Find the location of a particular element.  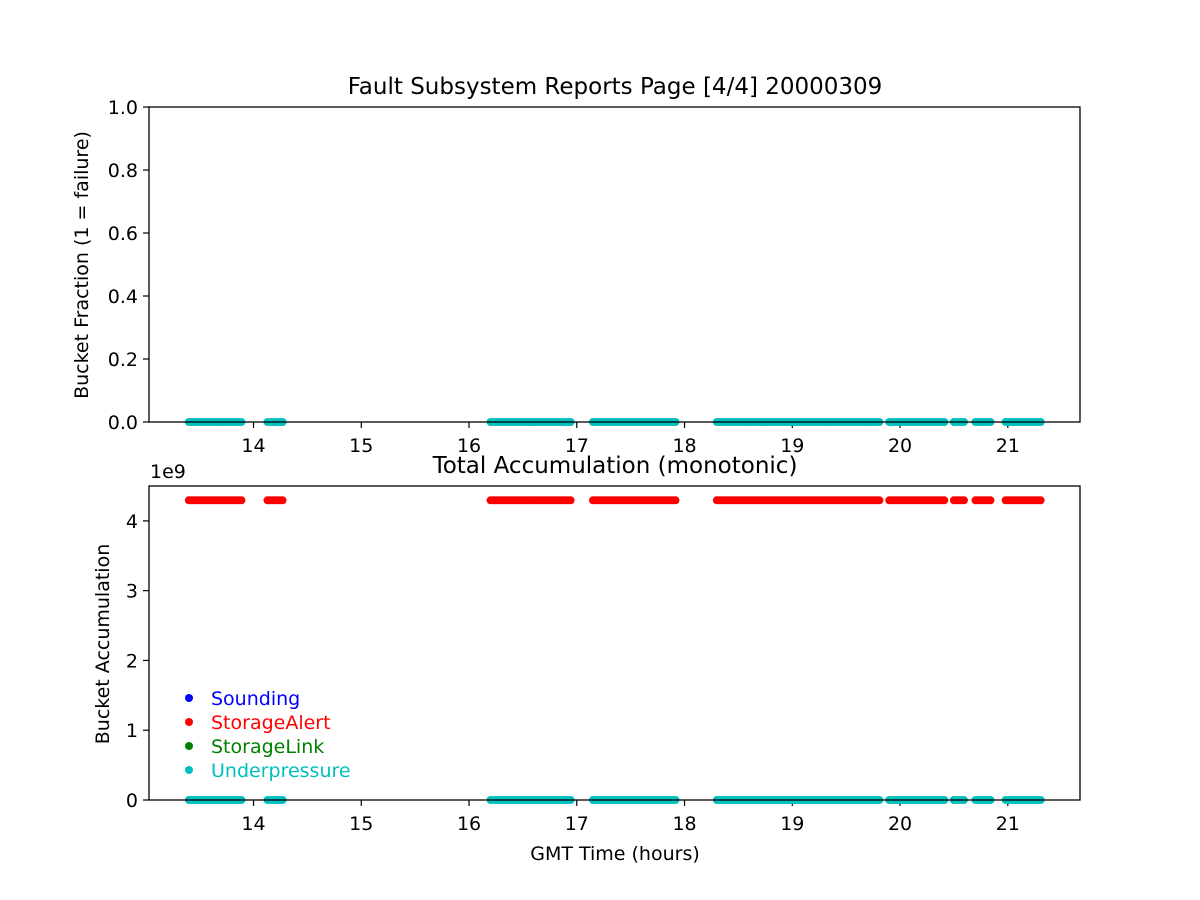

y-tick-label: 0.8 is located at coordinates (123, 171).